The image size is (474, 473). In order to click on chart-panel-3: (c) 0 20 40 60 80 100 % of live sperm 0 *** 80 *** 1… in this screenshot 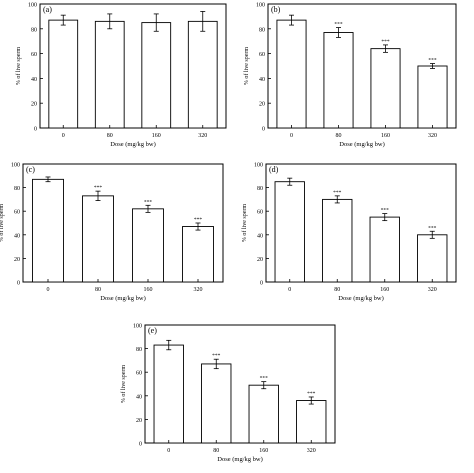, I will do `click(112, 232)`.